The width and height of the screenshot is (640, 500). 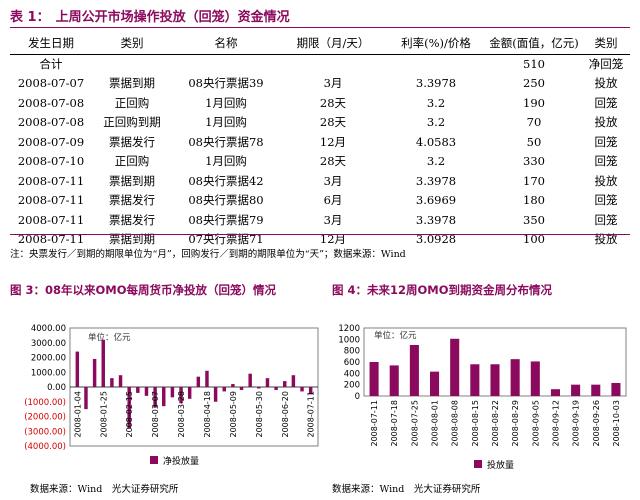 What do you see at coordinates (455, 423) in the screenshot?
I see `x-tick-label: 2008-08-08` at bounding box center [455, 423].